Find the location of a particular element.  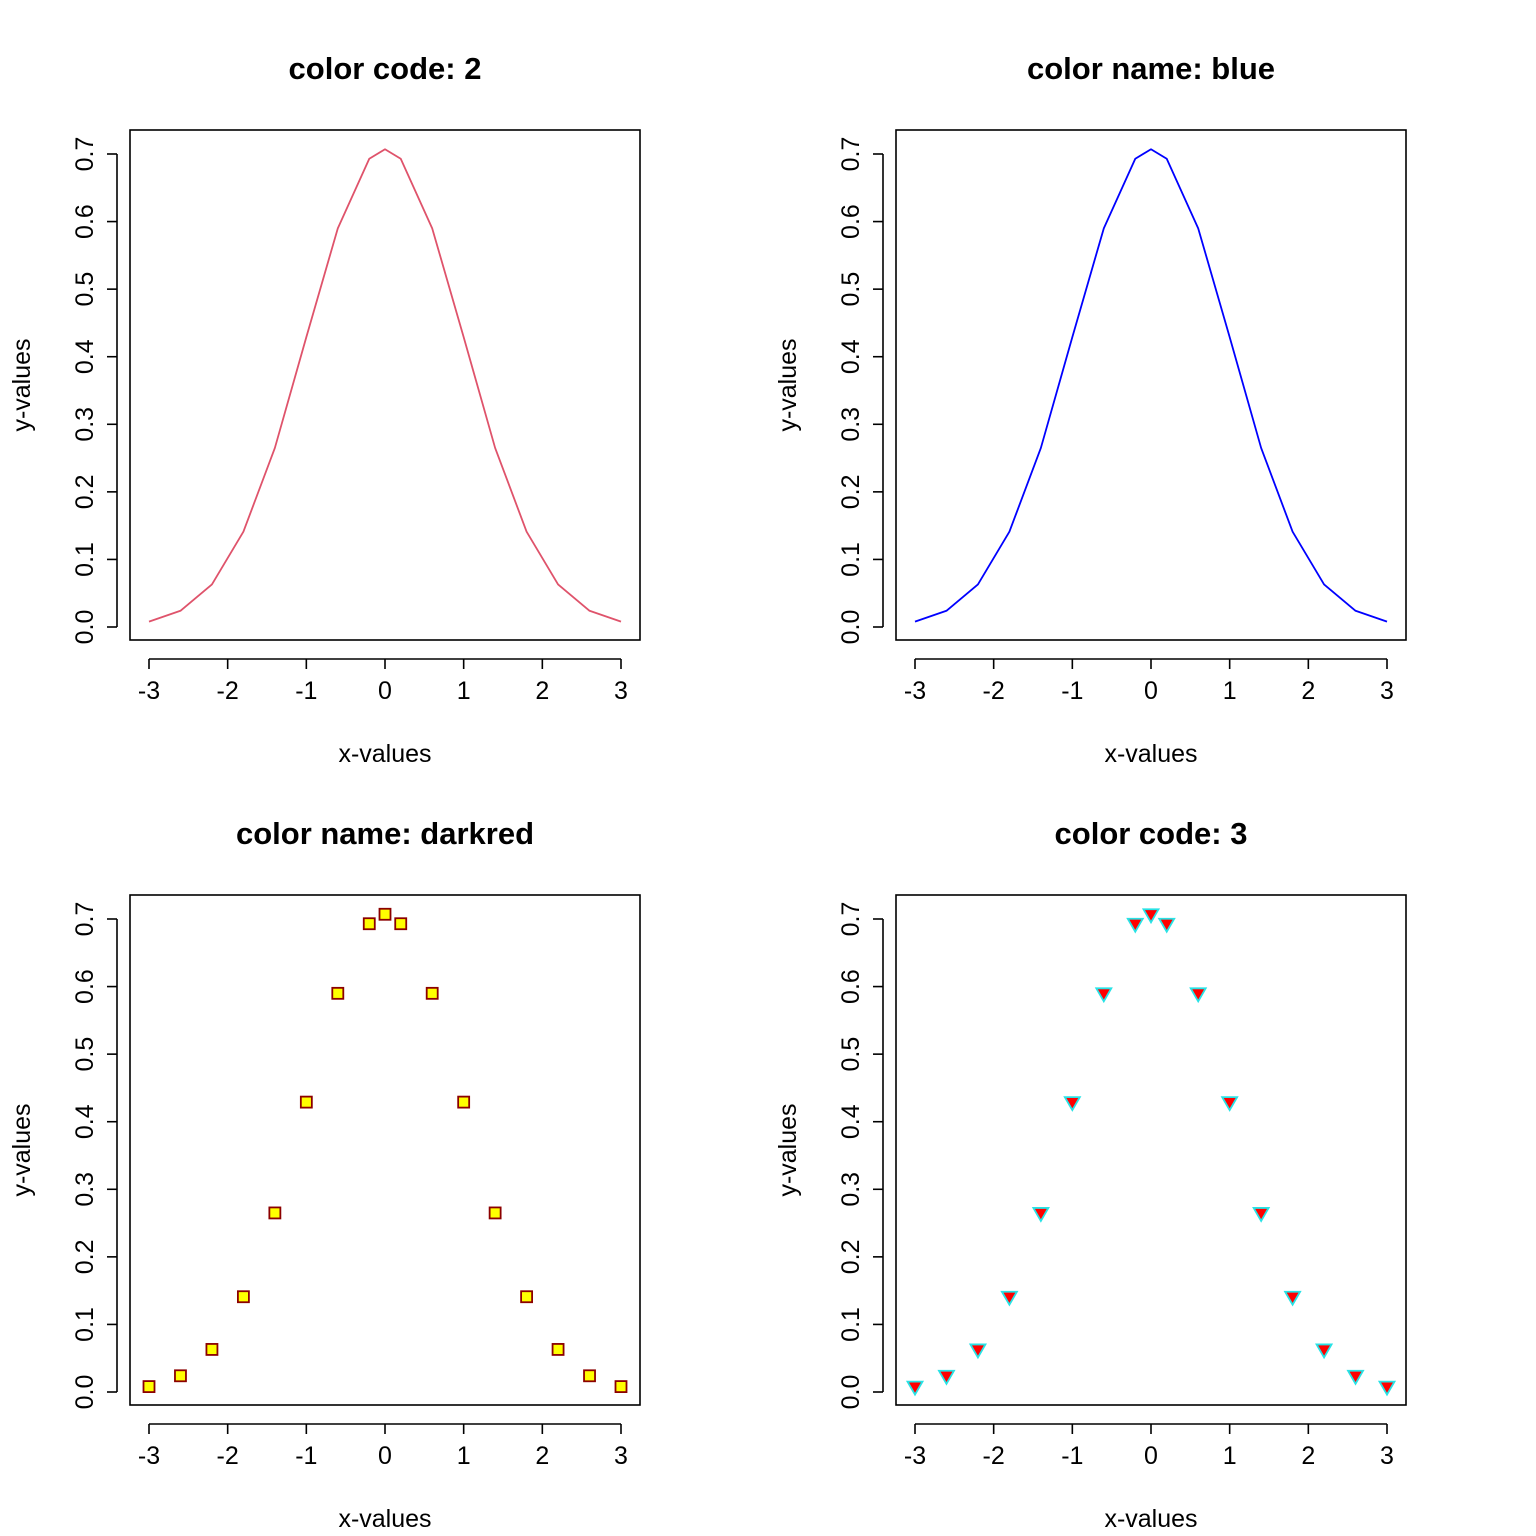

chart-title: color name: blue is located at coordinates (1151, 68).